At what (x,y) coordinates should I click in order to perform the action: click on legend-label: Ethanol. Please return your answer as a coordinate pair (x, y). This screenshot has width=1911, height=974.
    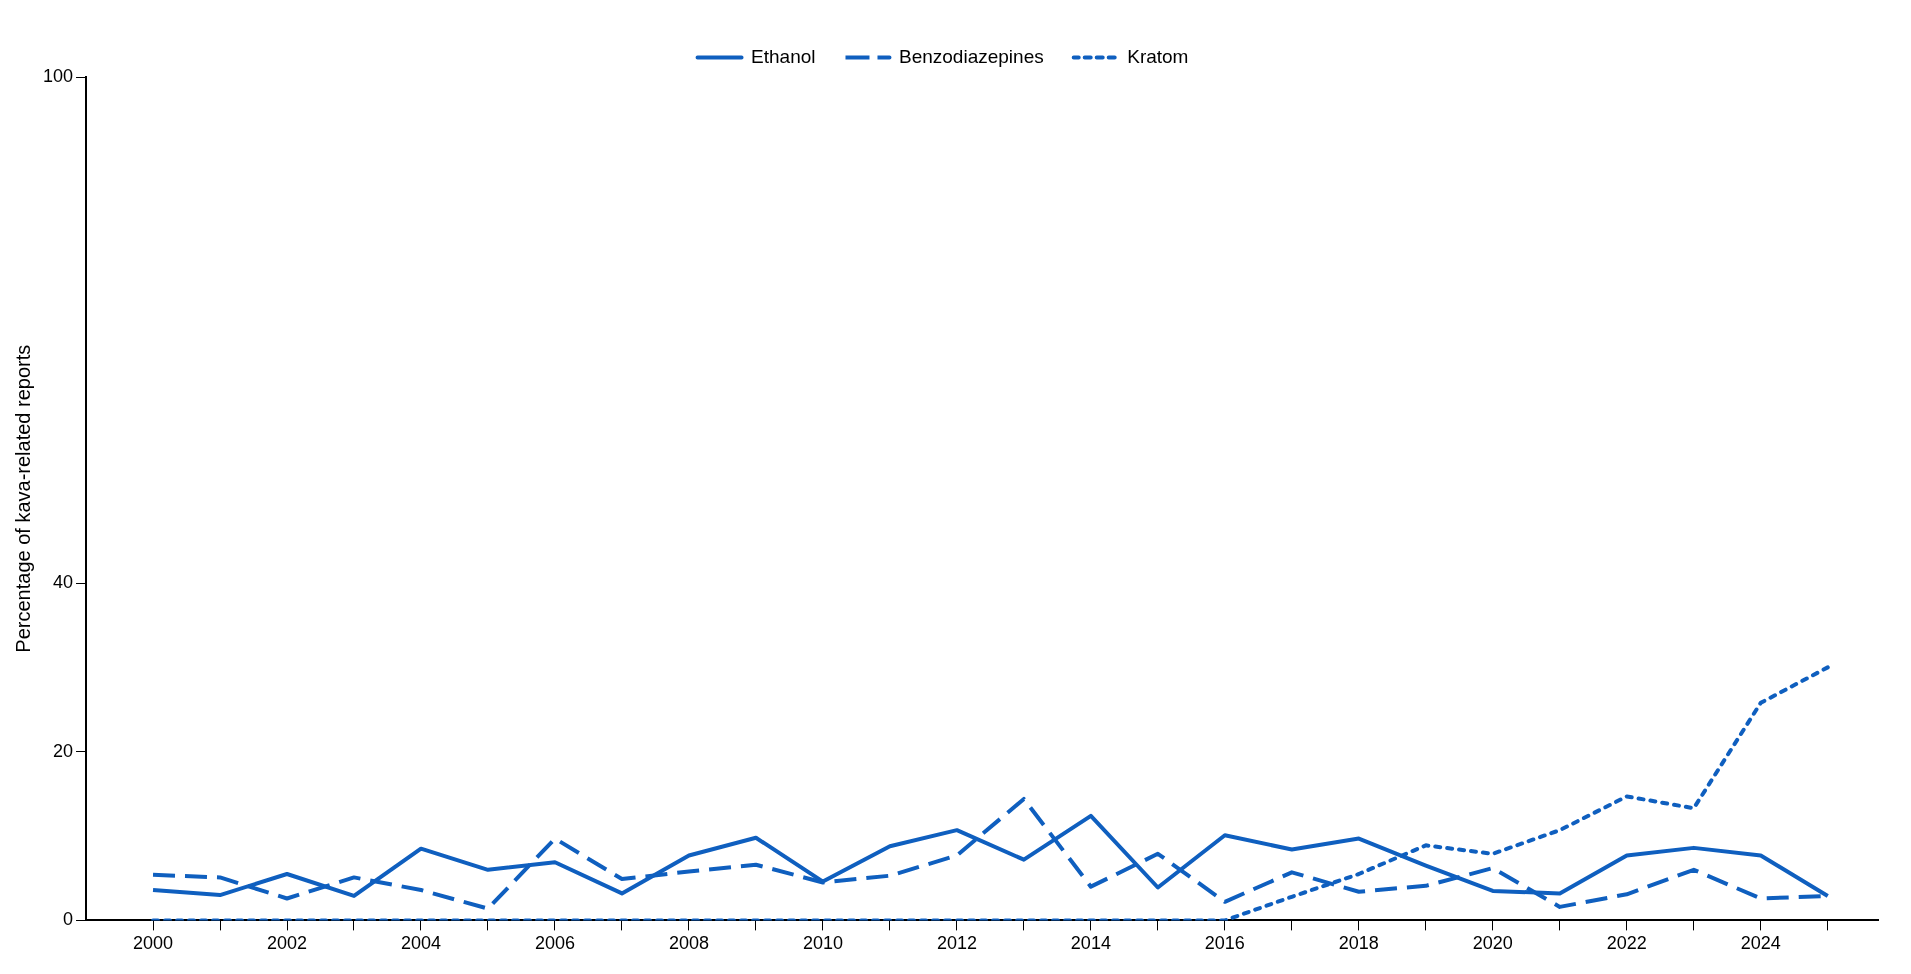
    Looking at the image, I should click on (783, 56).